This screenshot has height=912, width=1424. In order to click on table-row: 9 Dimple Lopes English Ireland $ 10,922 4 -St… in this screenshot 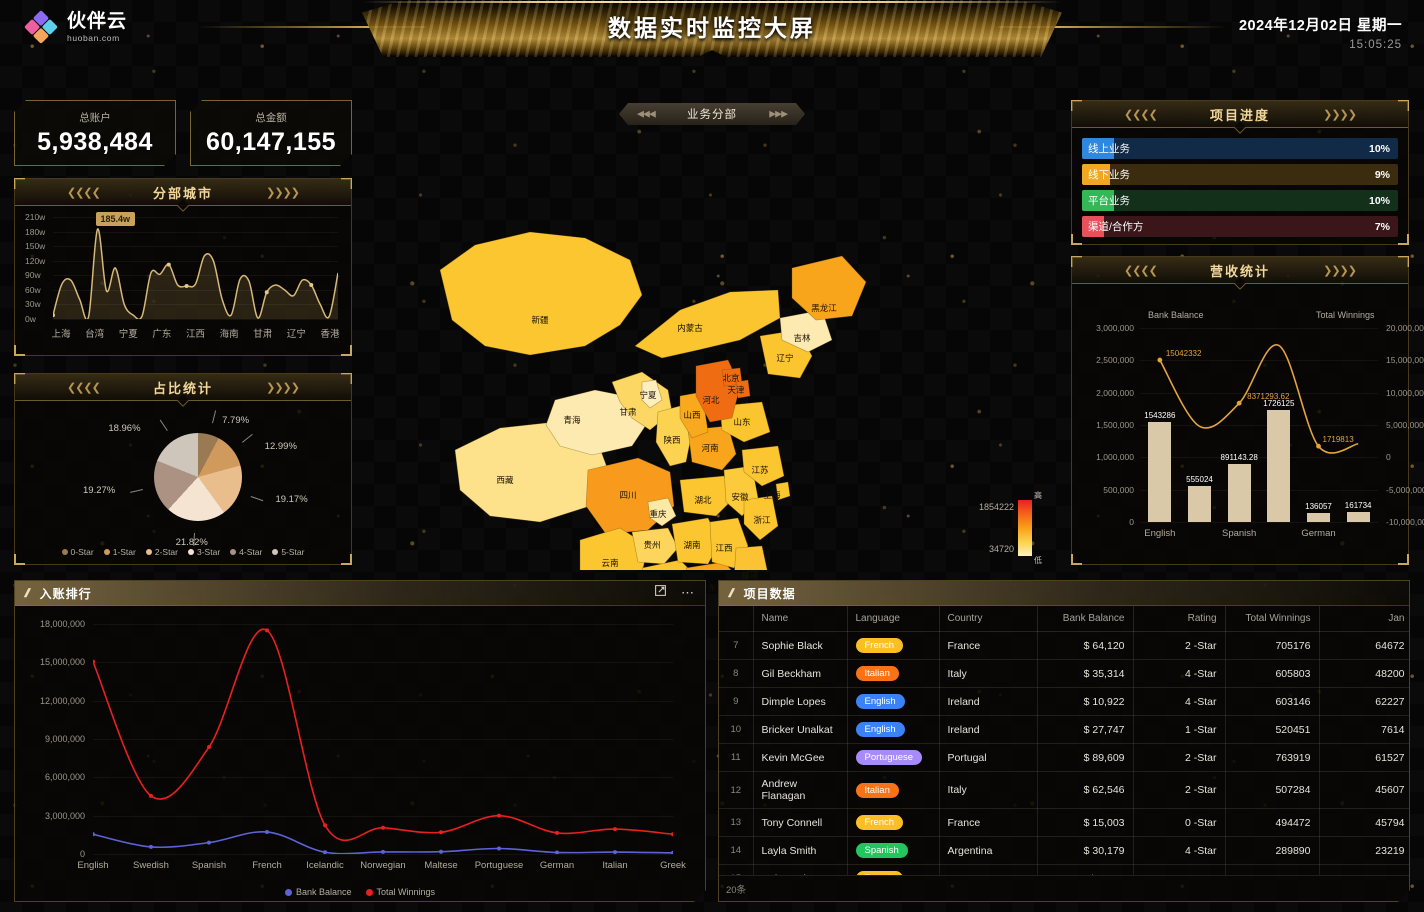, I will do `click(1064, 702)`.